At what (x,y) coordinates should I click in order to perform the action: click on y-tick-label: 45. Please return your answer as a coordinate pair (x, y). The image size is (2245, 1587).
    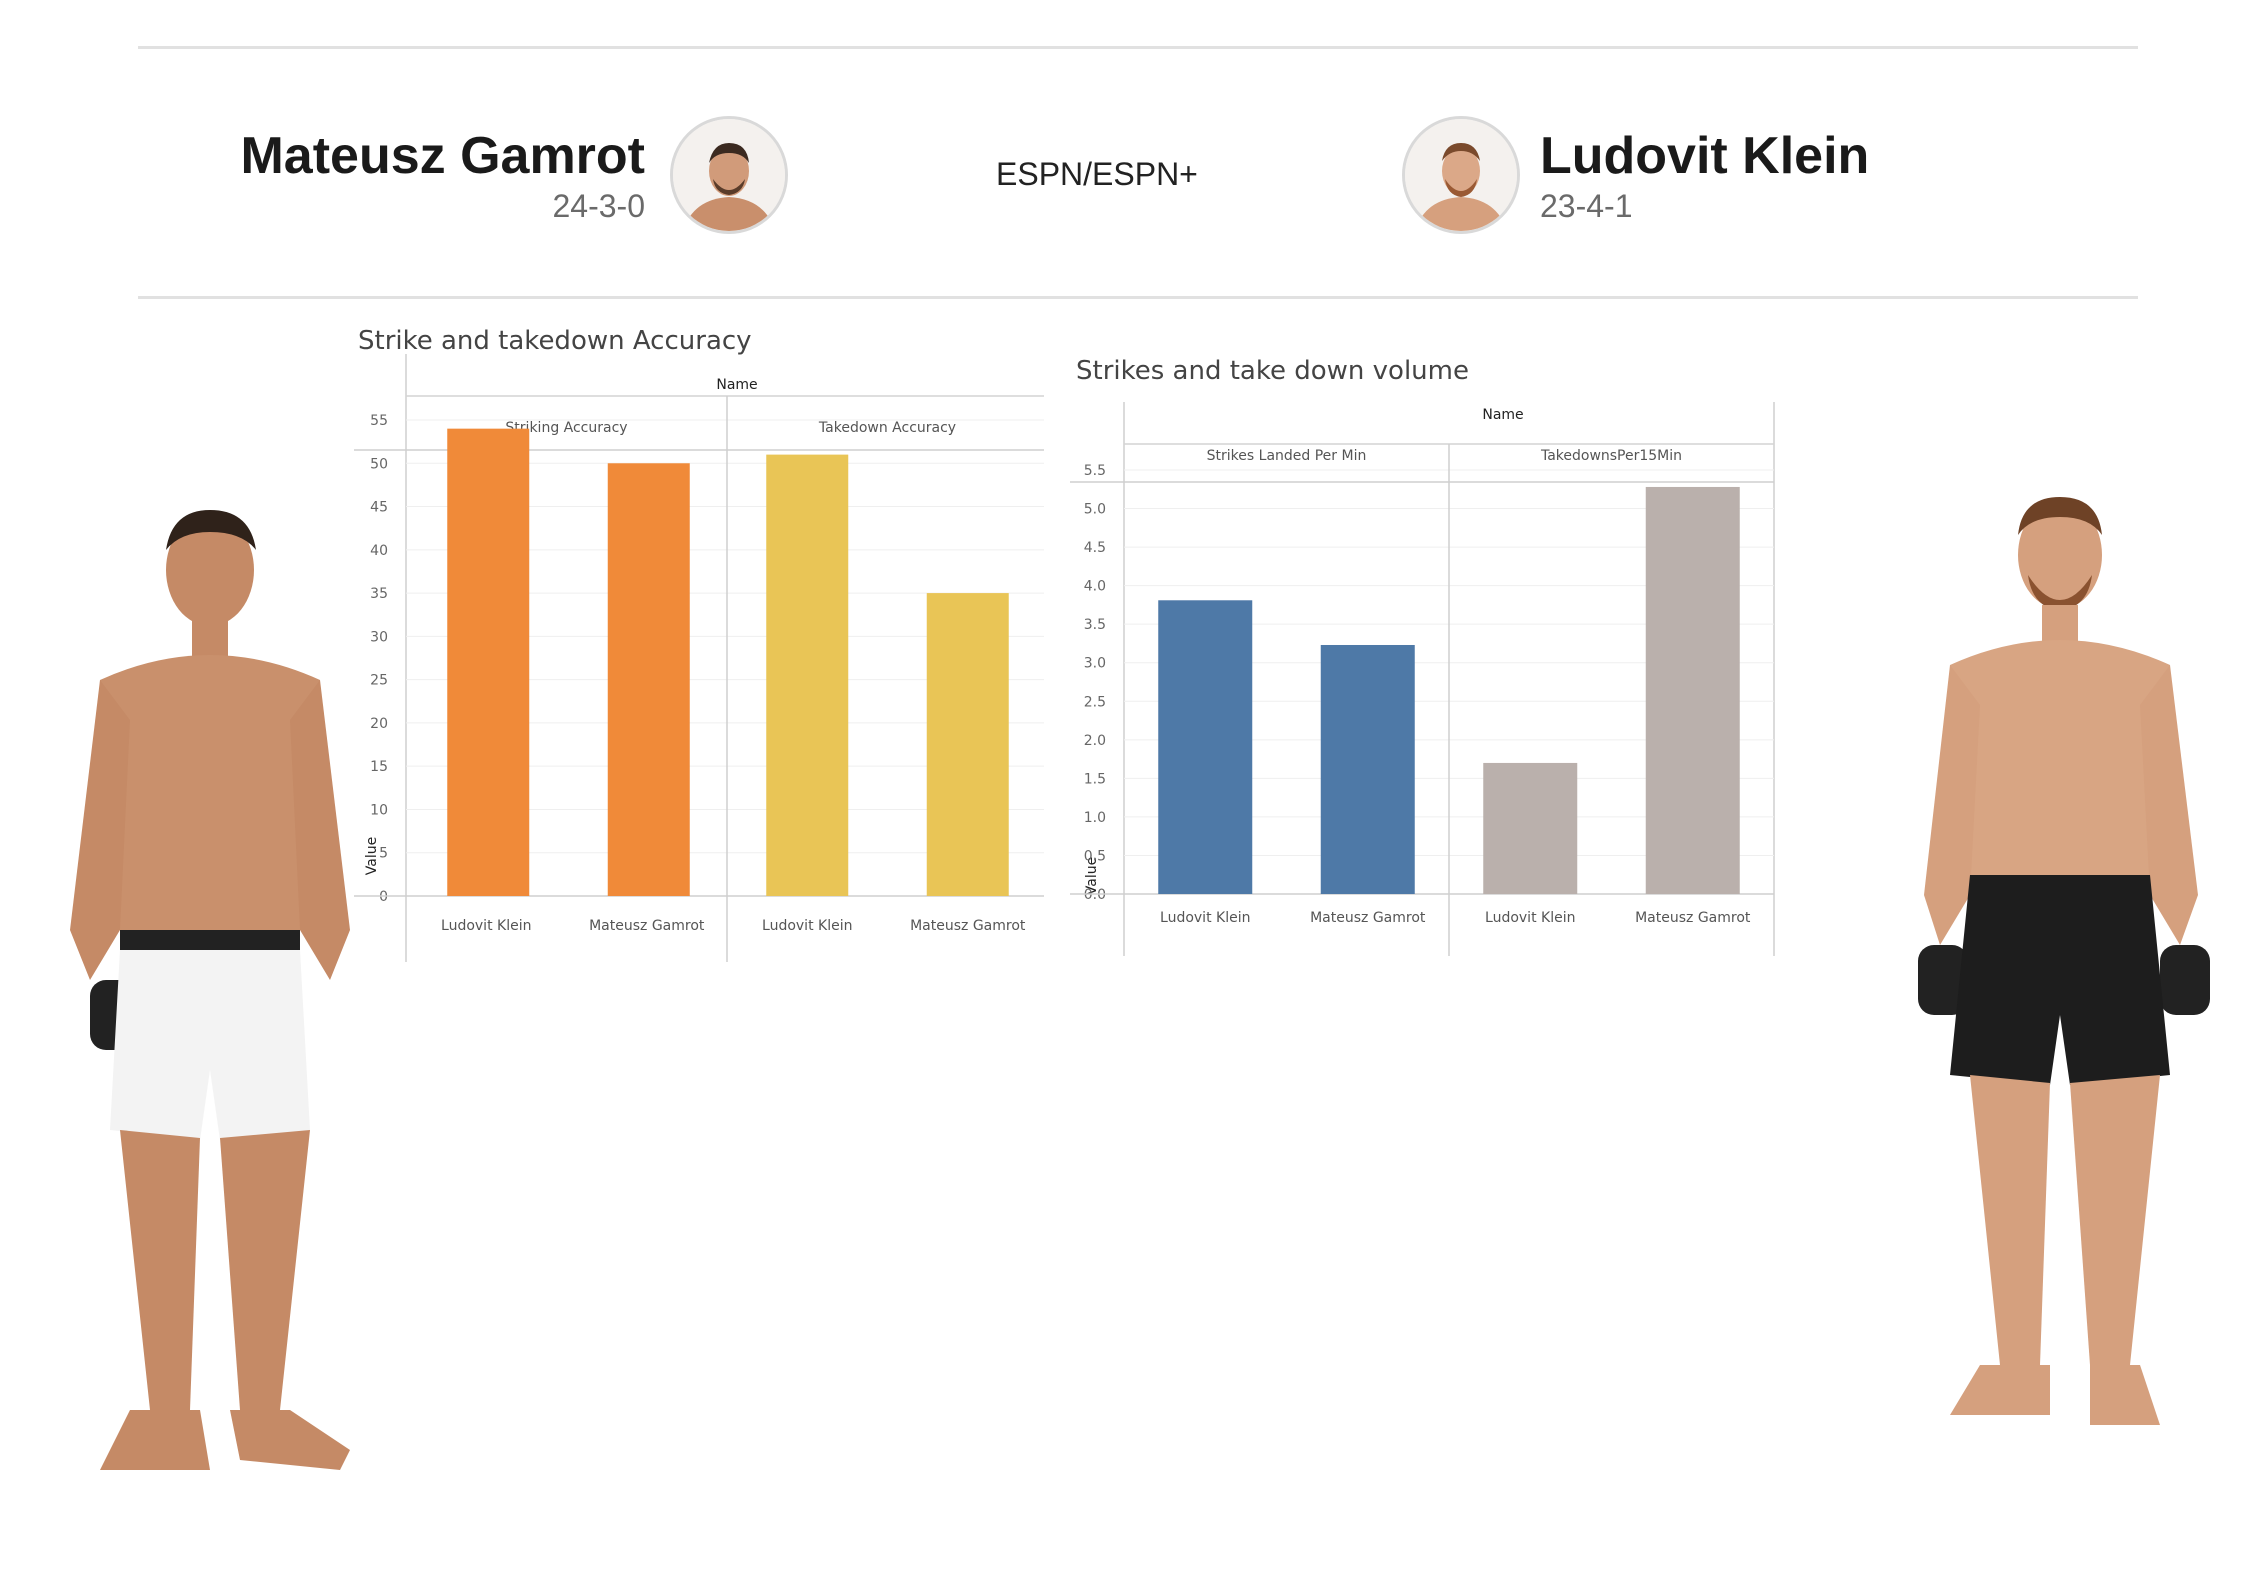
    Looking at the image, I should click on (379, 508).